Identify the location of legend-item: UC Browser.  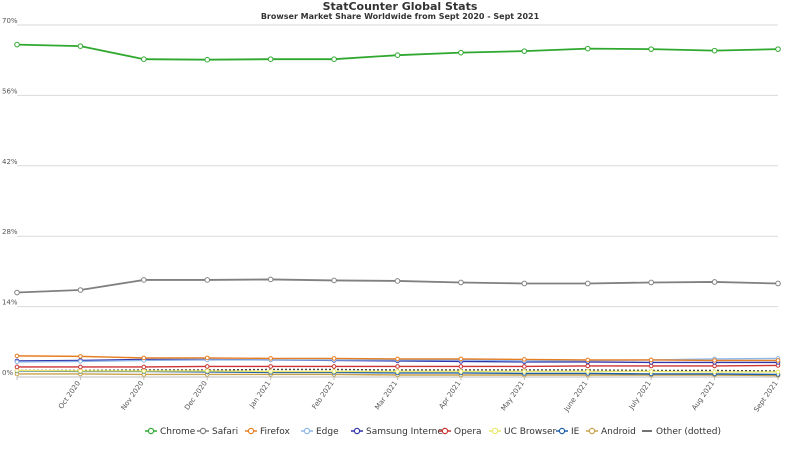
(523, 432).